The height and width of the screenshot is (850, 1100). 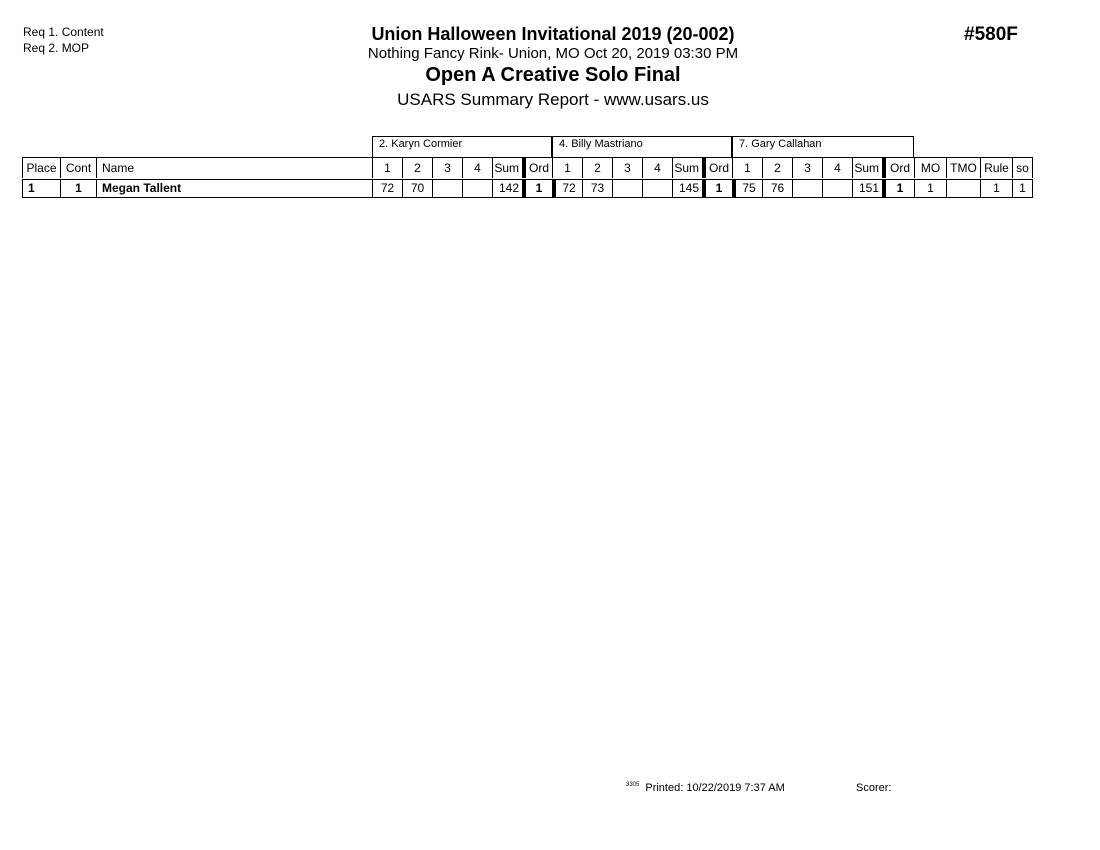 I want to click on scorer-label: Scorer:, so click(x=874, y=788).